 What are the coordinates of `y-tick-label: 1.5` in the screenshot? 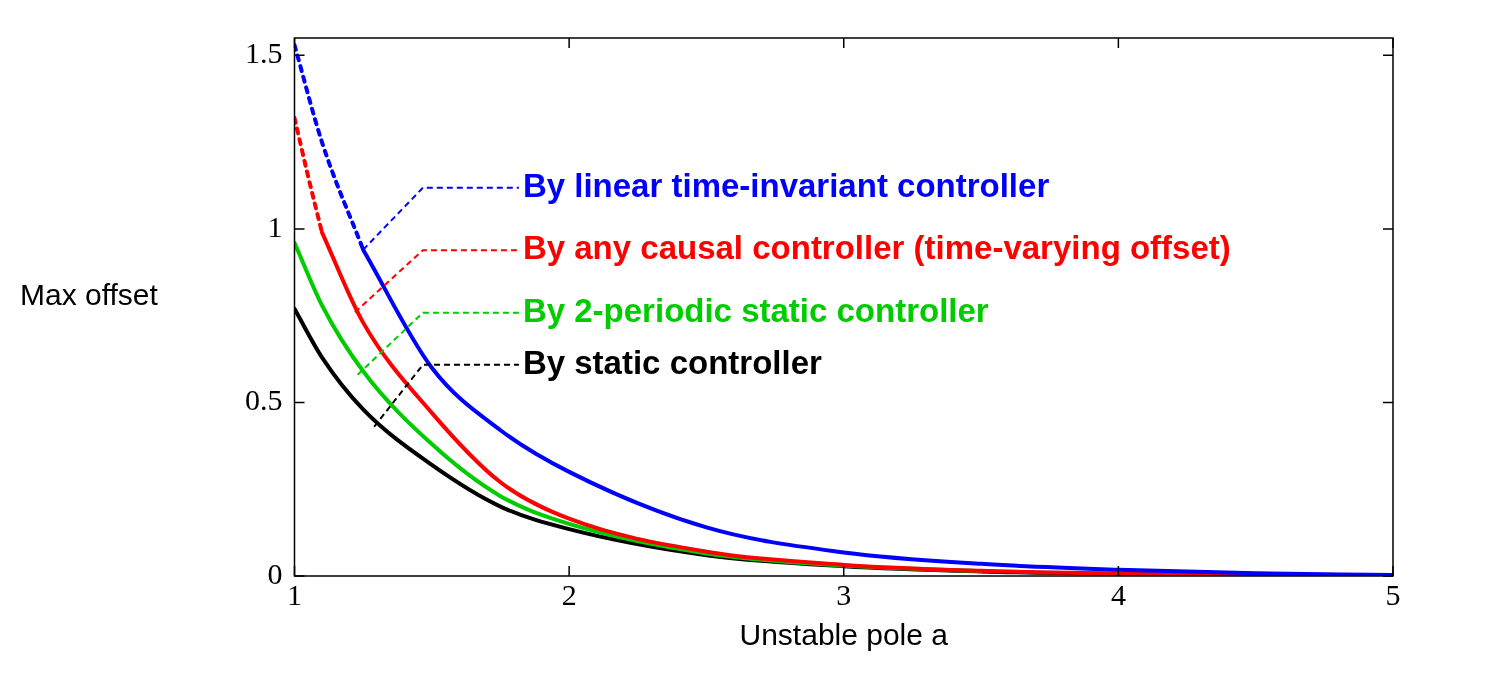 It's located at (264, 53).